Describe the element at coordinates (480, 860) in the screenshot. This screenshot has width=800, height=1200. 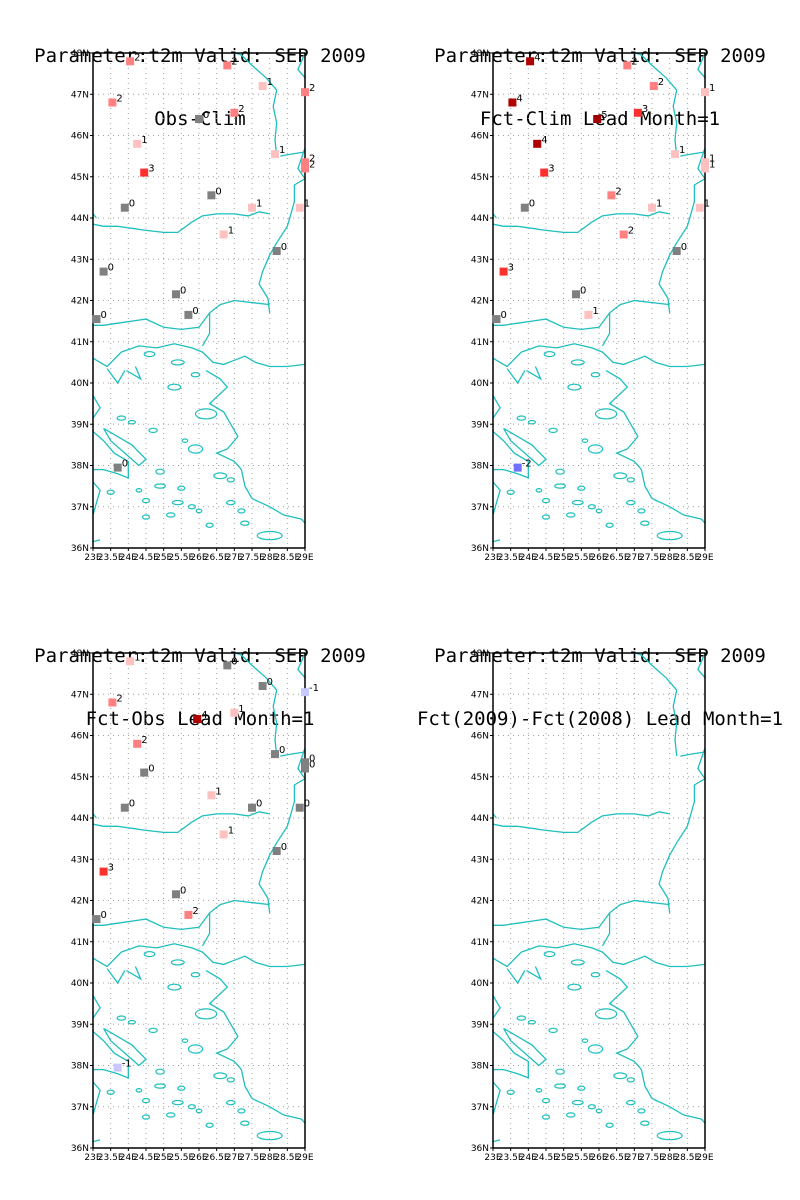
I see `lat-tick-label: 43N` at that location.